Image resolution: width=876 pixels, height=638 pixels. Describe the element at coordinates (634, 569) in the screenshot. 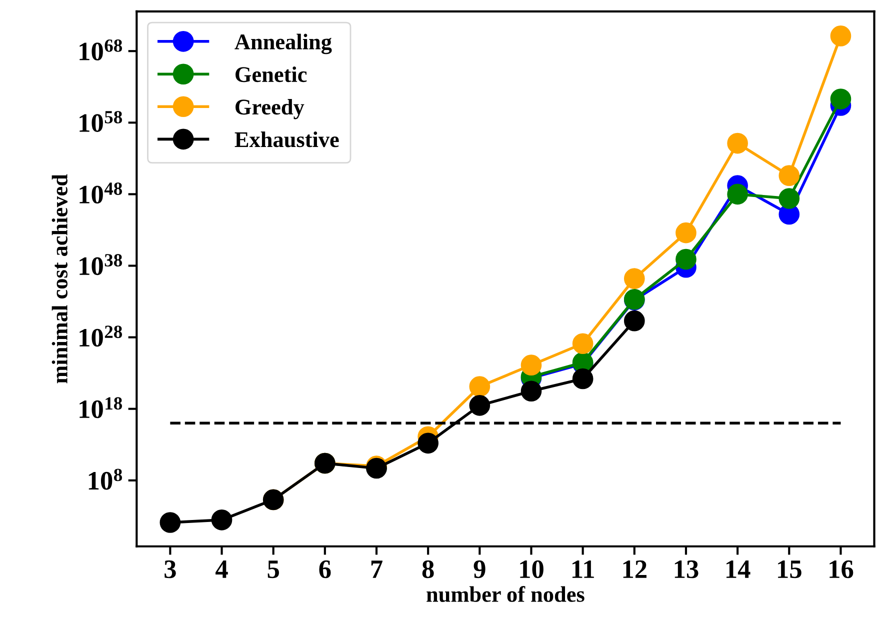

I see `x-tick-label: 12` at that location.